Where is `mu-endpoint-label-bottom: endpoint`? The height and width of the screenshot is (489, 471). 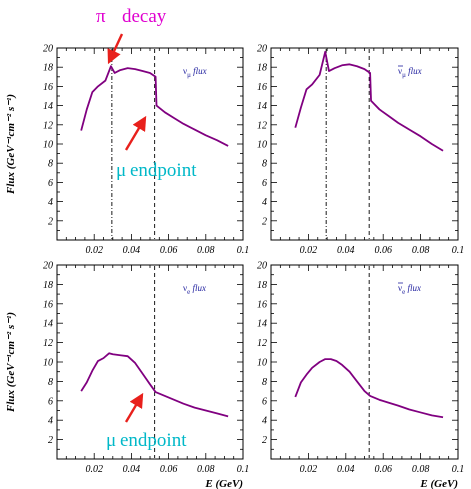
mu-endpoint-label-bottom: endpoint is located at coordinates (153, 440).